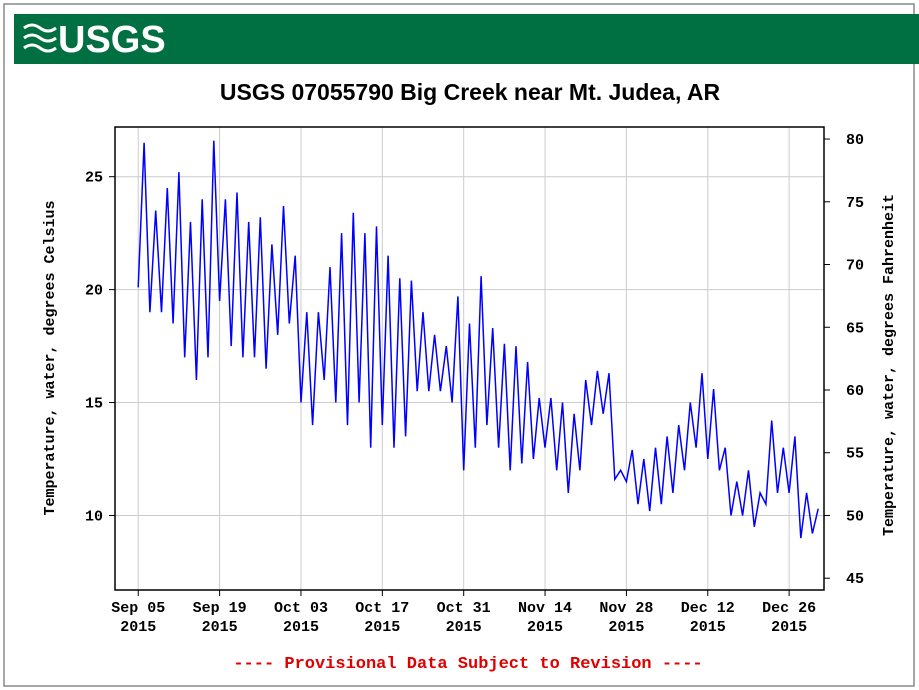 Image resolution: width=919 pixels, height=690 pixels. Describe the element at coordinates (855, 203) in the screenshot. I see `y2-tick-label: 75` at that location.